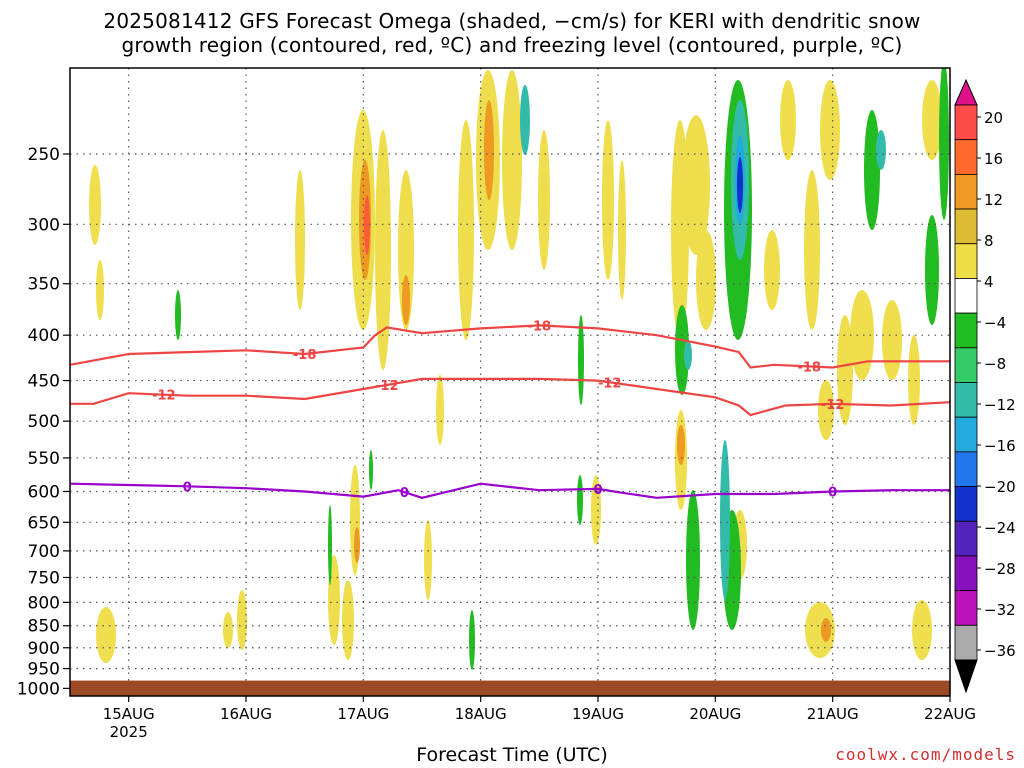  I want to click on colorbar-bottom-arrow, so click(966, 676).